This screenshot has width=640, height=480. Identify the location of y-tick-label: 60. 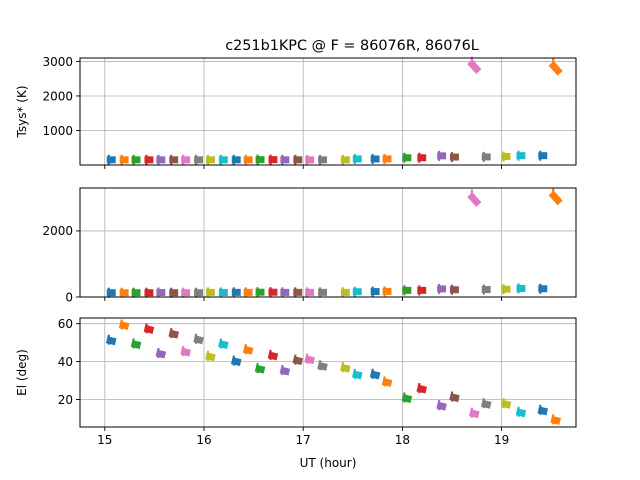
(65, 324).